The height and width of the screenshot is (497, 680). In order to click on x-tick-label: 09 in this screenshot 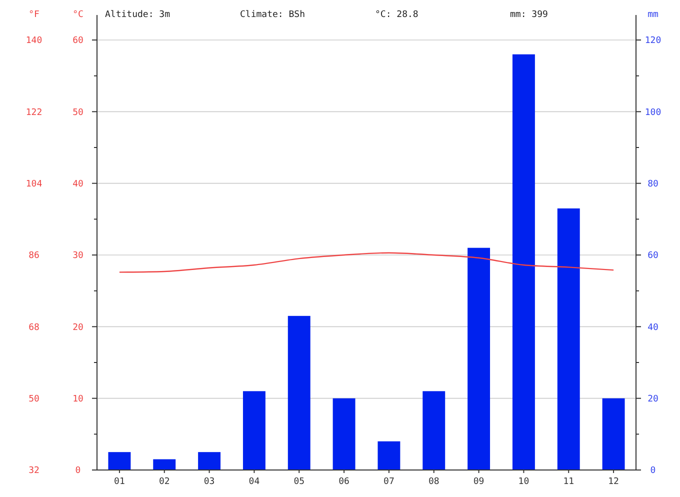, I will do `click(478, 482)`.